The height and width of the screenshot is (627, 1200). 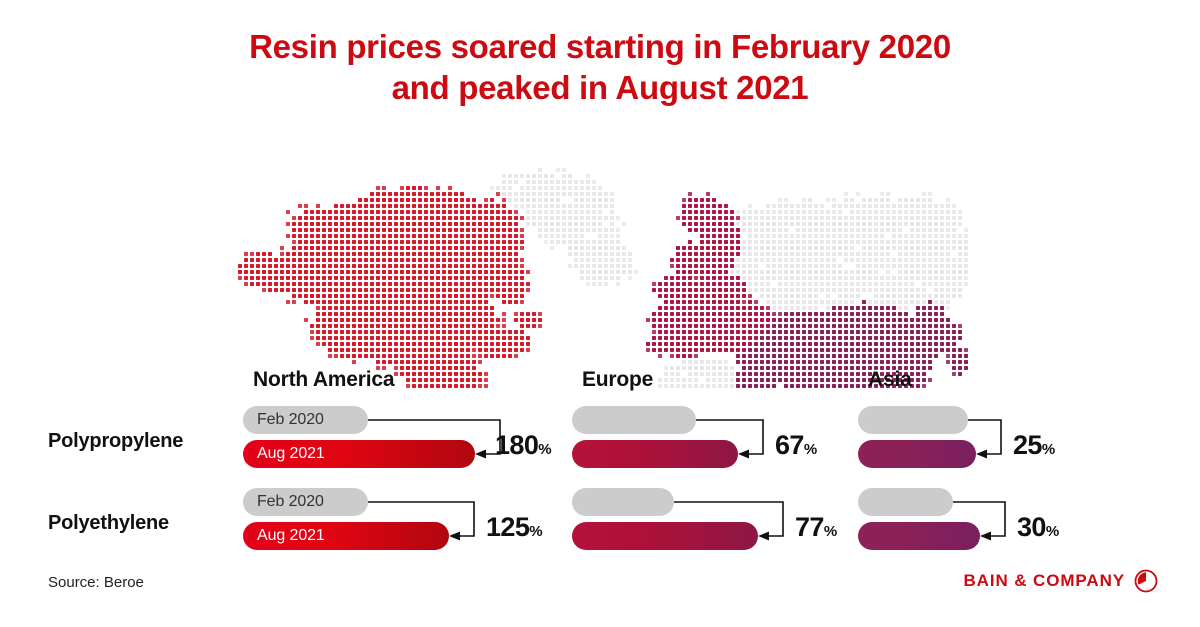 I want to click on connector-polyethylene-europe, so click(x=729, y=521).